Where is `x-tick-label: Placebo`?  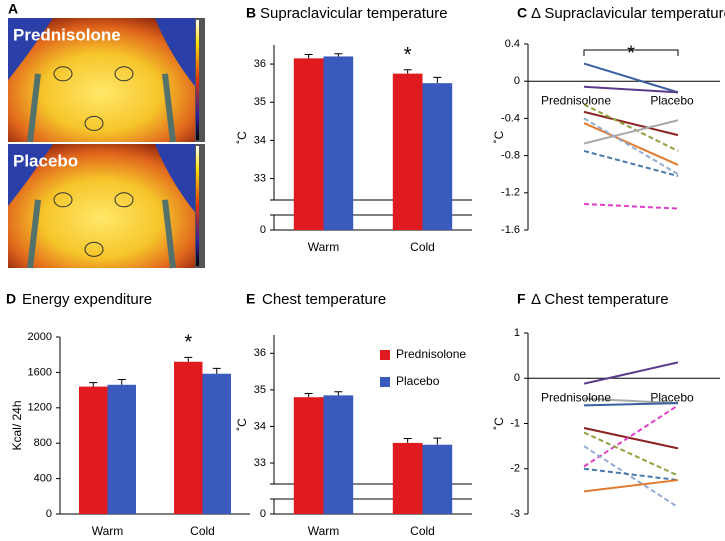 x-tick-label: Placebo is located at coordinates (672, 397).